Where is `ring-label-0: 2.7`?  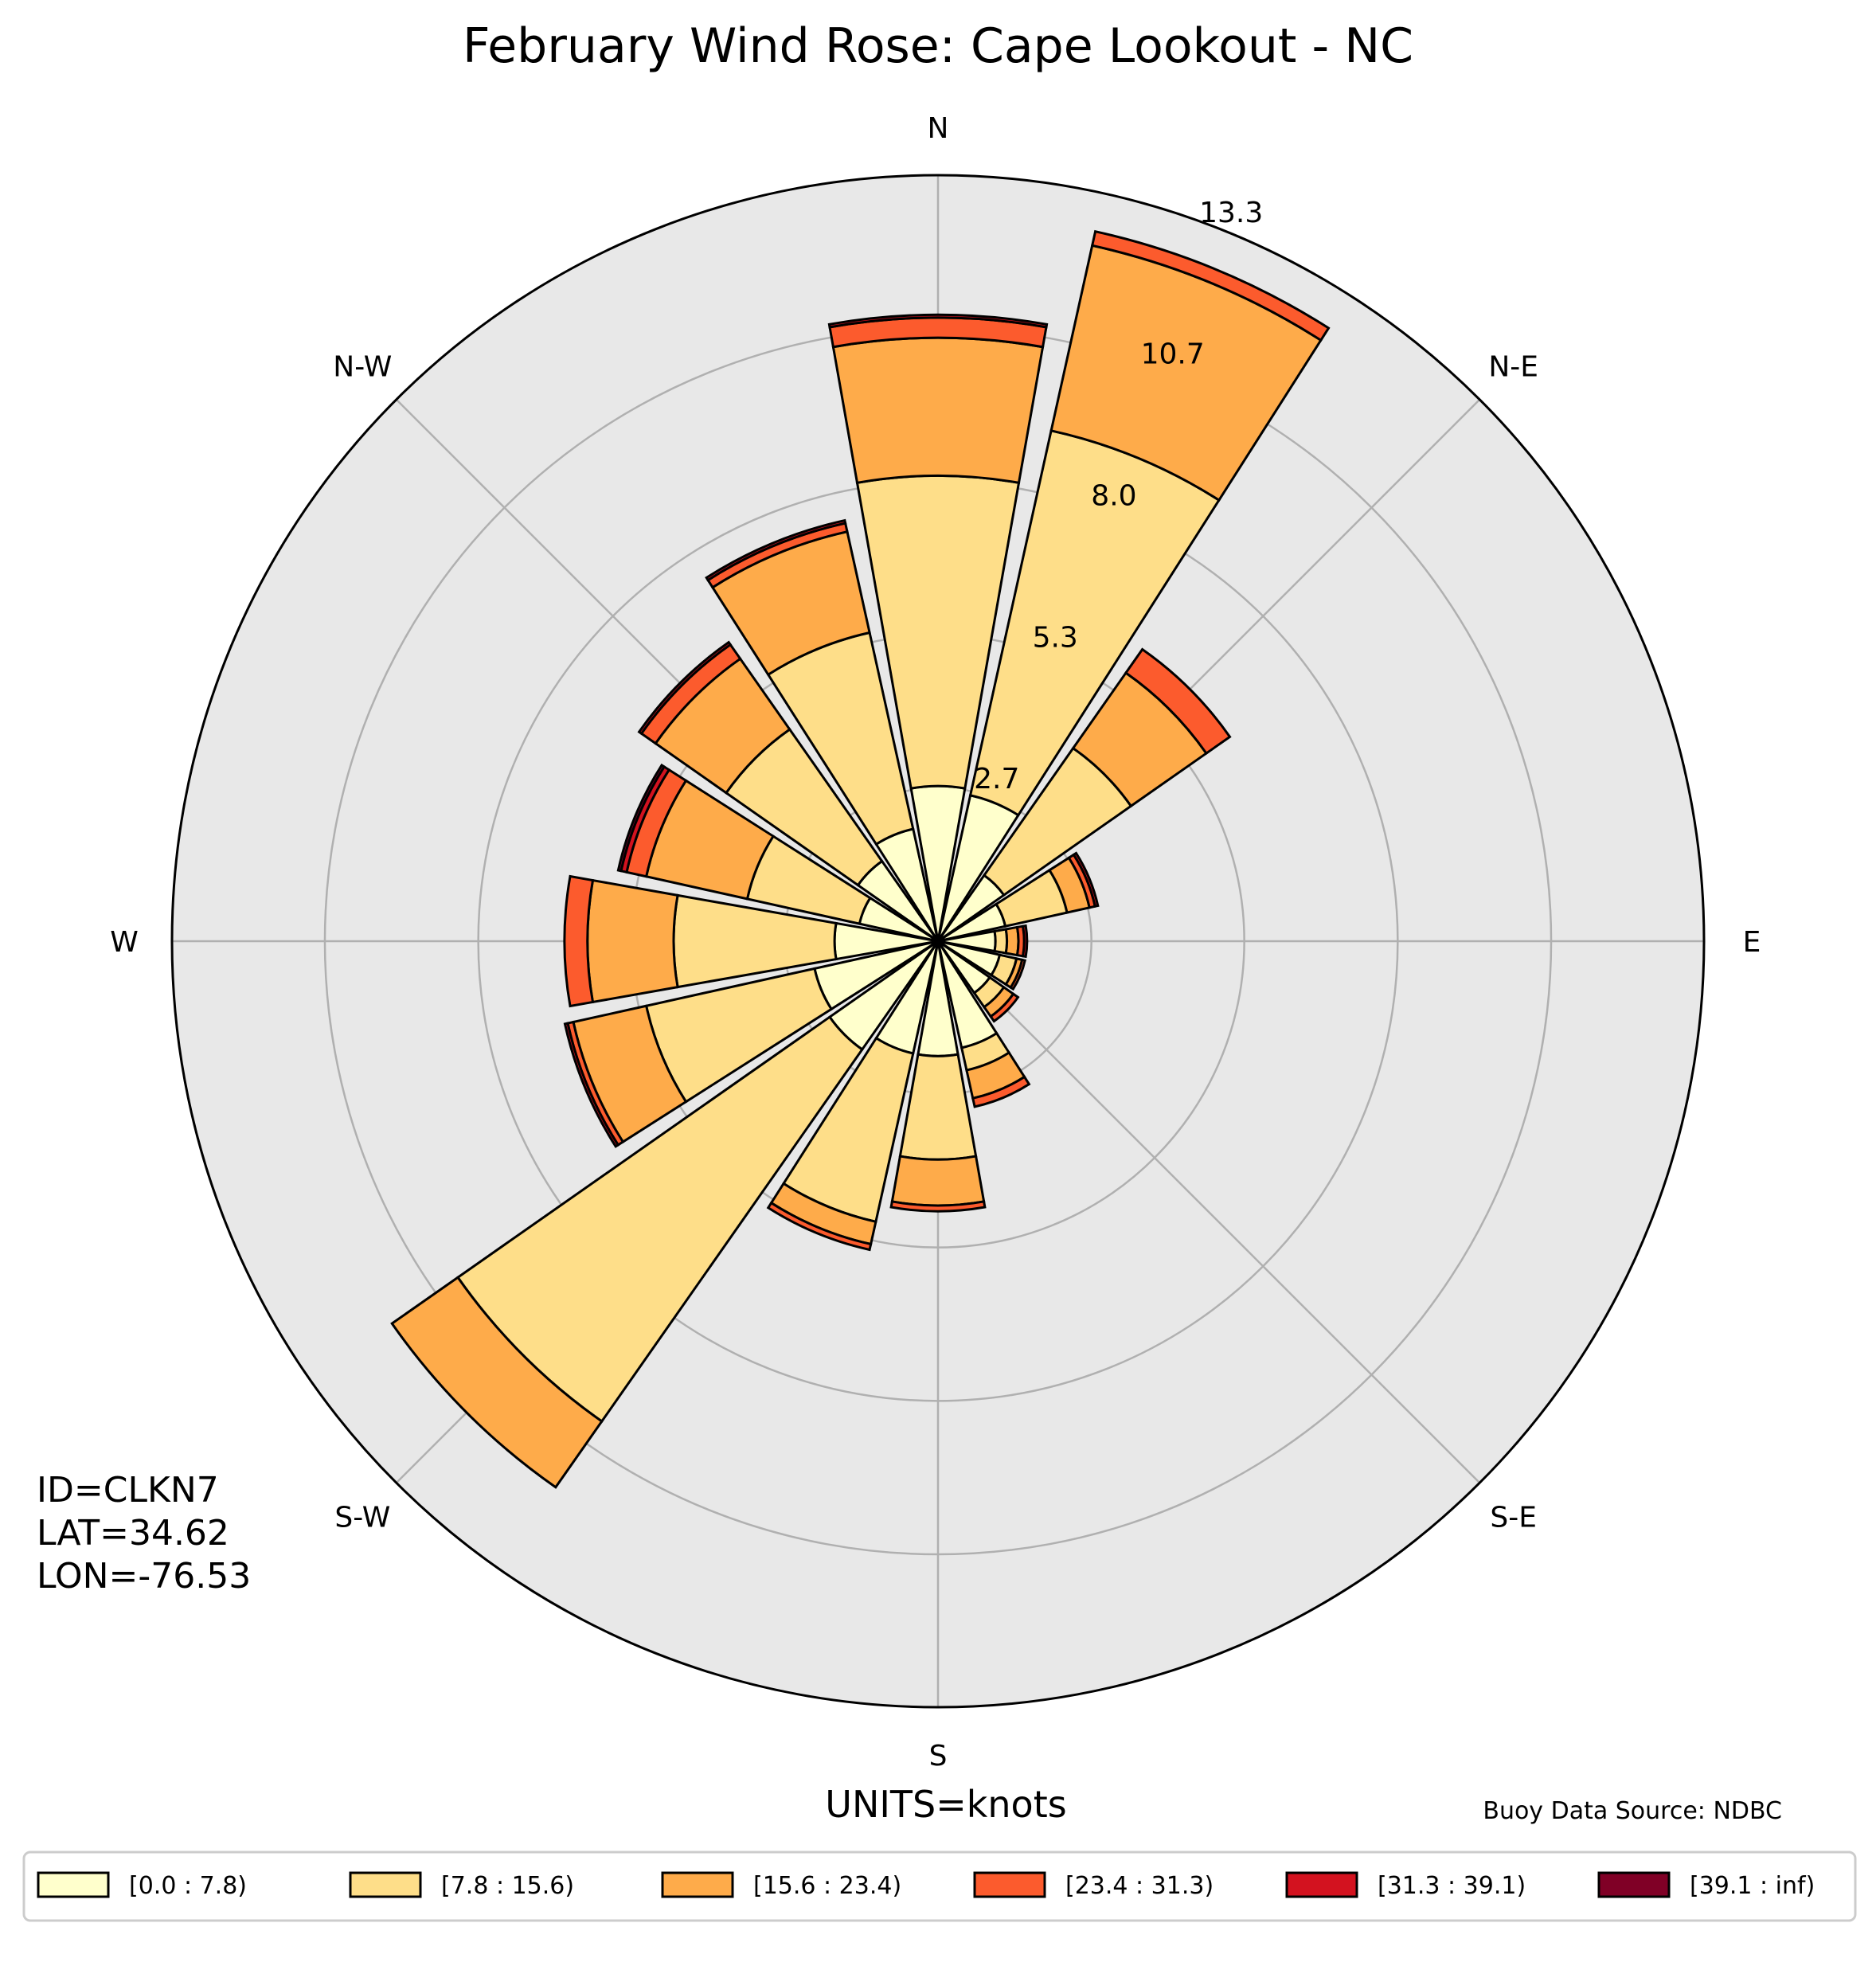
ring-label-0: 2.7 is located at coordinates (996, 779).